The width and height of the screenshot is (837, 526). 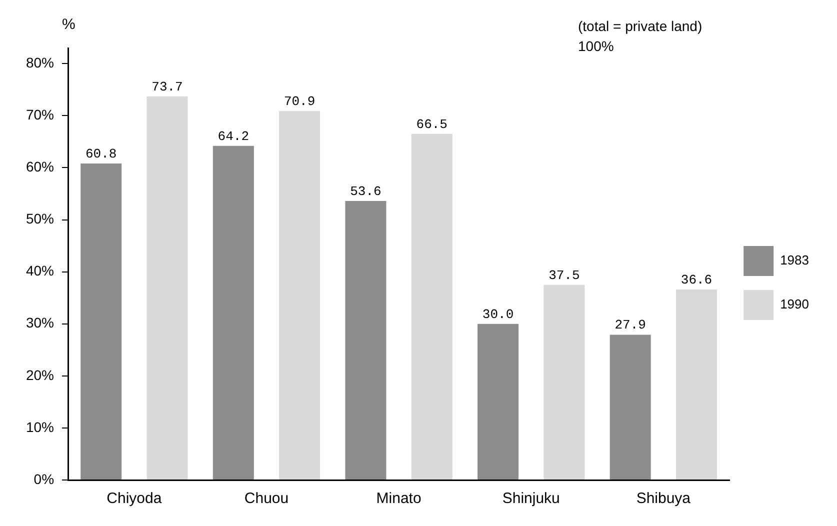 What do you see at coordinates (40, 62) in the screenshot?
I see `y-tick-label: 80%` at bounding box center [40, 62].